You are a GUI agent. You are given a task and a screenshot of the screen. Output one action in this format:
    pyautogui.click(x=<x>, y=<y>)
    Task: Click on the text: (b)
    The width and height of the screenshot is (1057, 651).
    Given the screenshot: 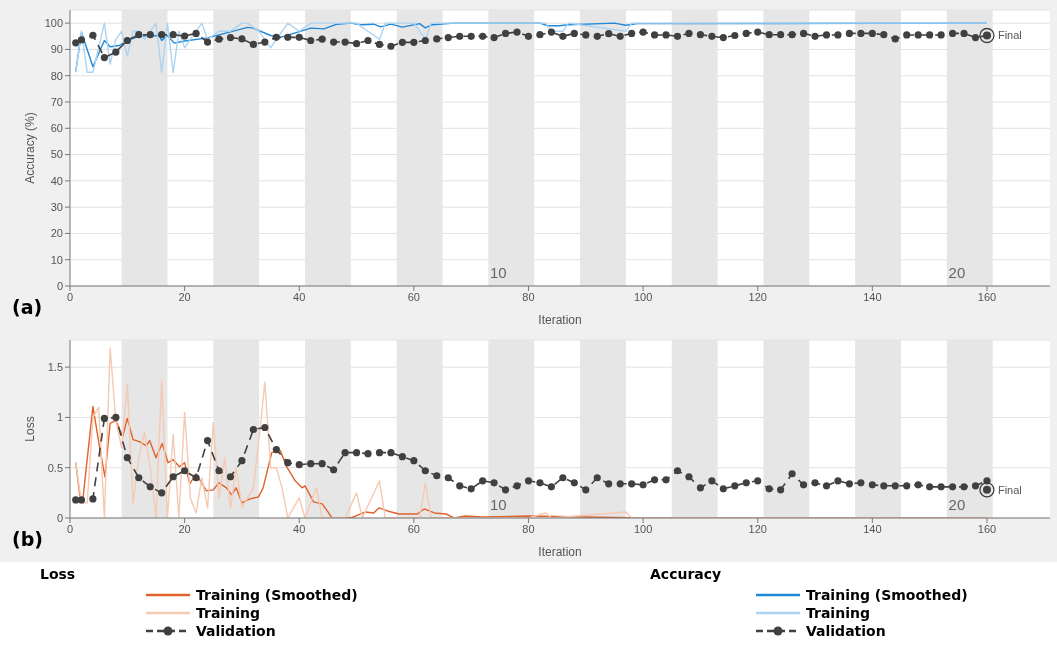 What is the action you would take?
    pyautogui.click(x=27, y=539)
    